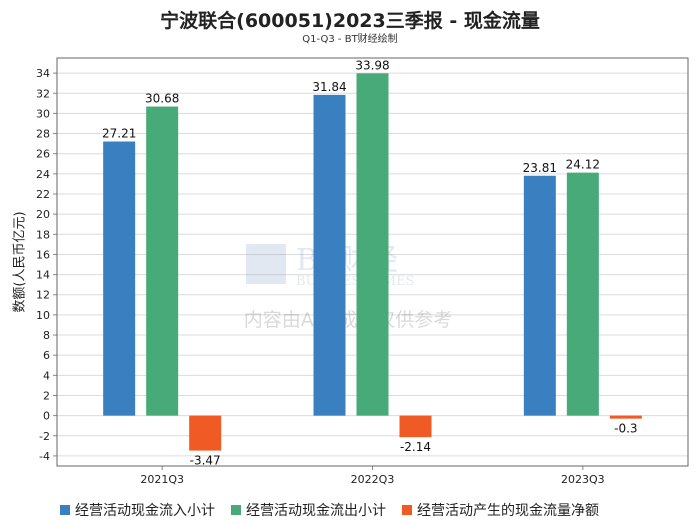  Describe the element at coordinates (350, 39) in the screenshot. I see `chart-subtitle: Q1-Q3 - BT财经绘制` at that location.